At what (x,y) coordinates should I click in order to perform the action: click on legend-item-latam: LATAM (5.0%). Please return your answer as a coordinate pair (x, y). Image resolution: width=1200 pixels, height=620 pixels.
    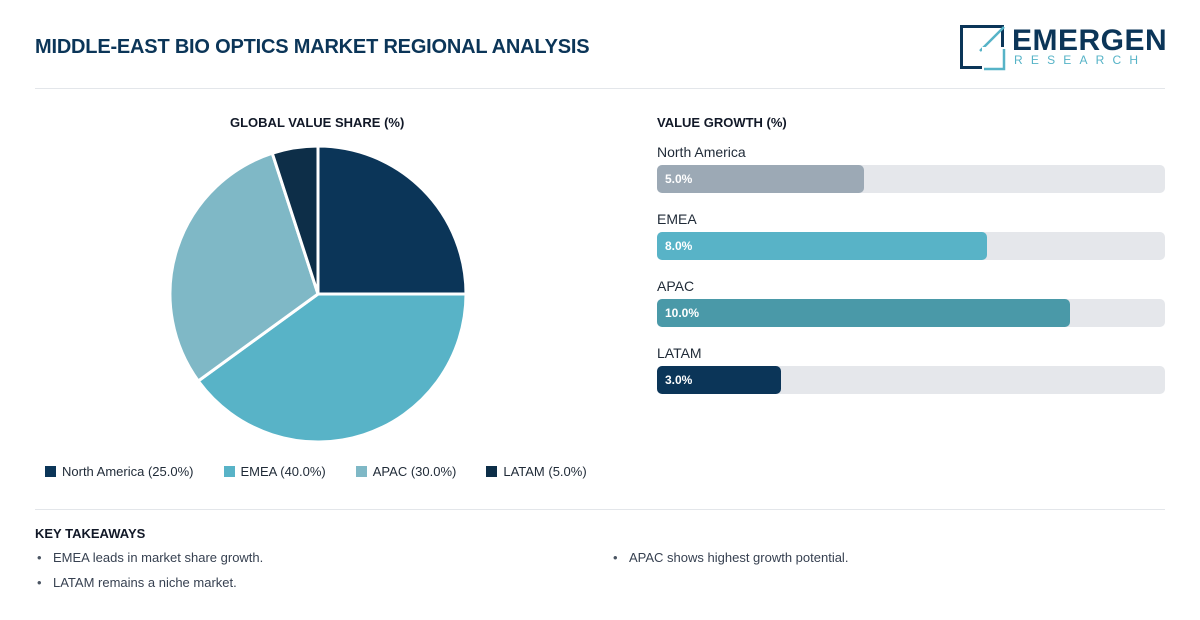
    Looking at the image, I should click on (536, 471).